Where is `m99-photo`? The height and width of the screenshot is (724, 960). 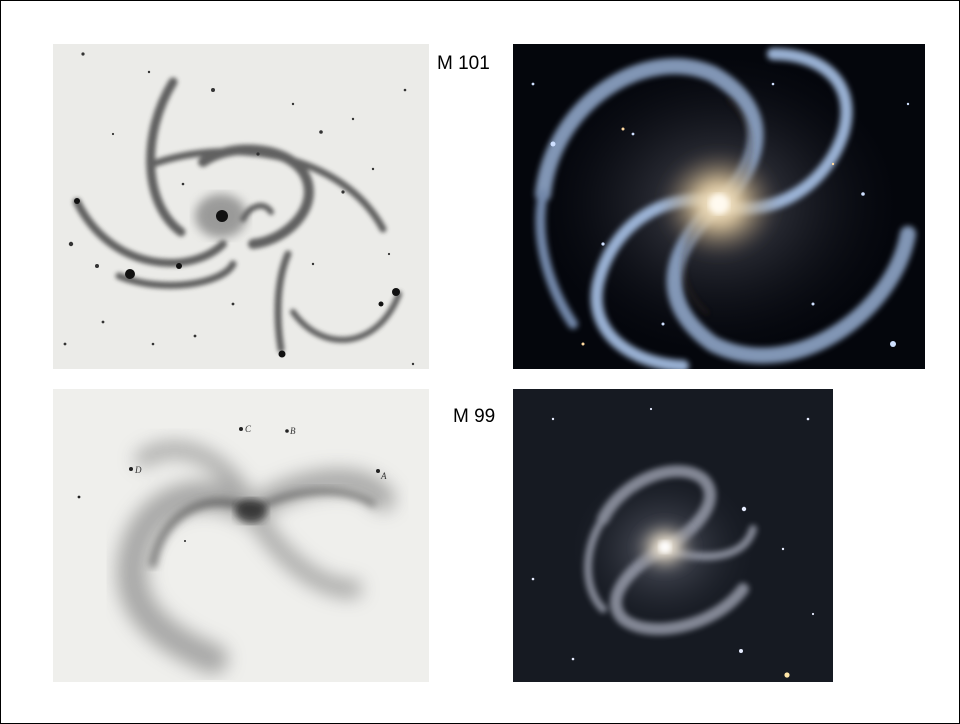 m99-photo is located at coordinates (673, 535).